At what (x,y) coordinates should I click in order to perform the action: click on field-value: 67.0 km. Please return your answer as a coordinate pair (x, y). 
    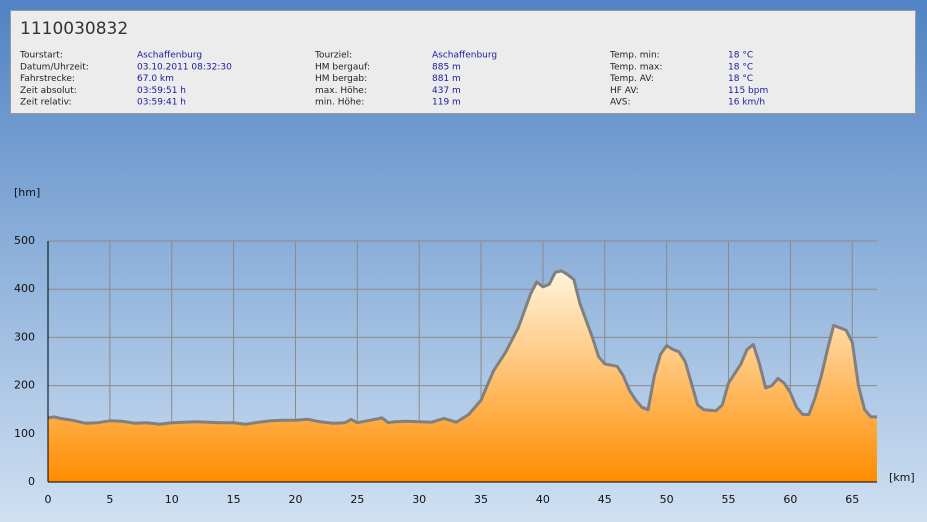
    Looking at the image, I should click on (155, 79).